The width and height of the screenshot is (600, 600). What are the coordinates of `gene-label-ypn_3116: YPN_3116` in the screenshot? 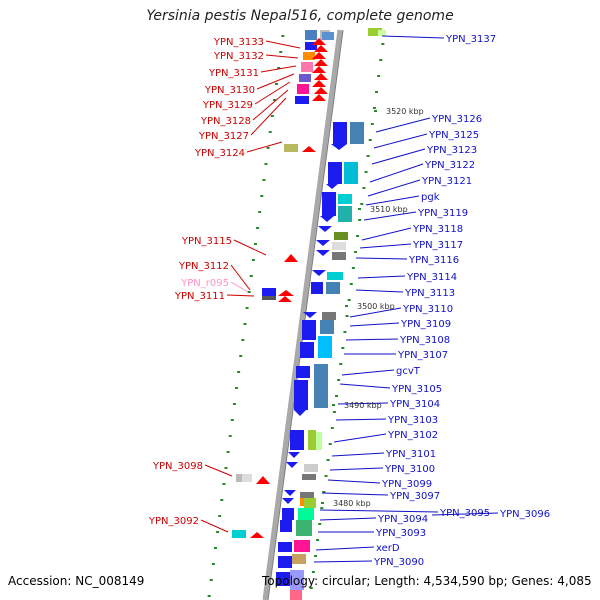 It's located at (433, 260).